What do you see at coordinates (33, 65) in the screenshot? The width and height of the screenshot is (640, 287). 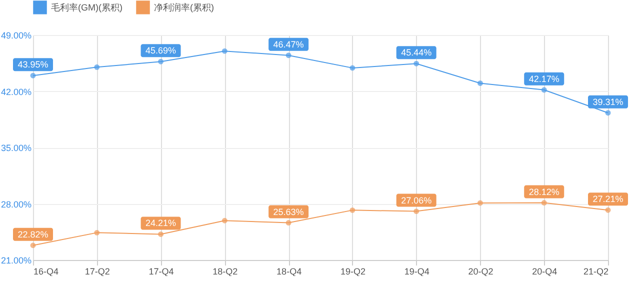 I see `data-label: 43.95%` at bounding box center [33, 65].